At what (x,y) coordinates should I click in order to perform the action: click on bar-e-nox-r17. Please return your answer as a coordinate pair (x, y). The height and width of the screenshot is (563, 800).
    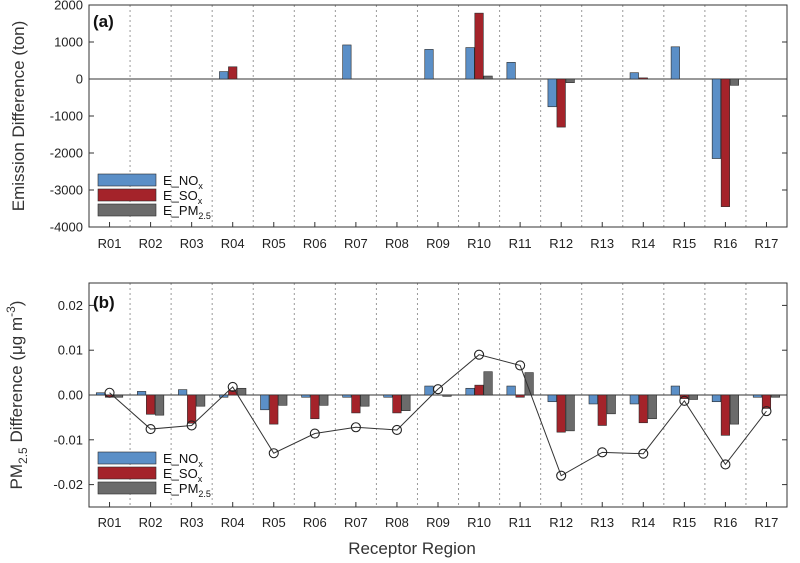
    Looking at the image, I should click on (757, 396).